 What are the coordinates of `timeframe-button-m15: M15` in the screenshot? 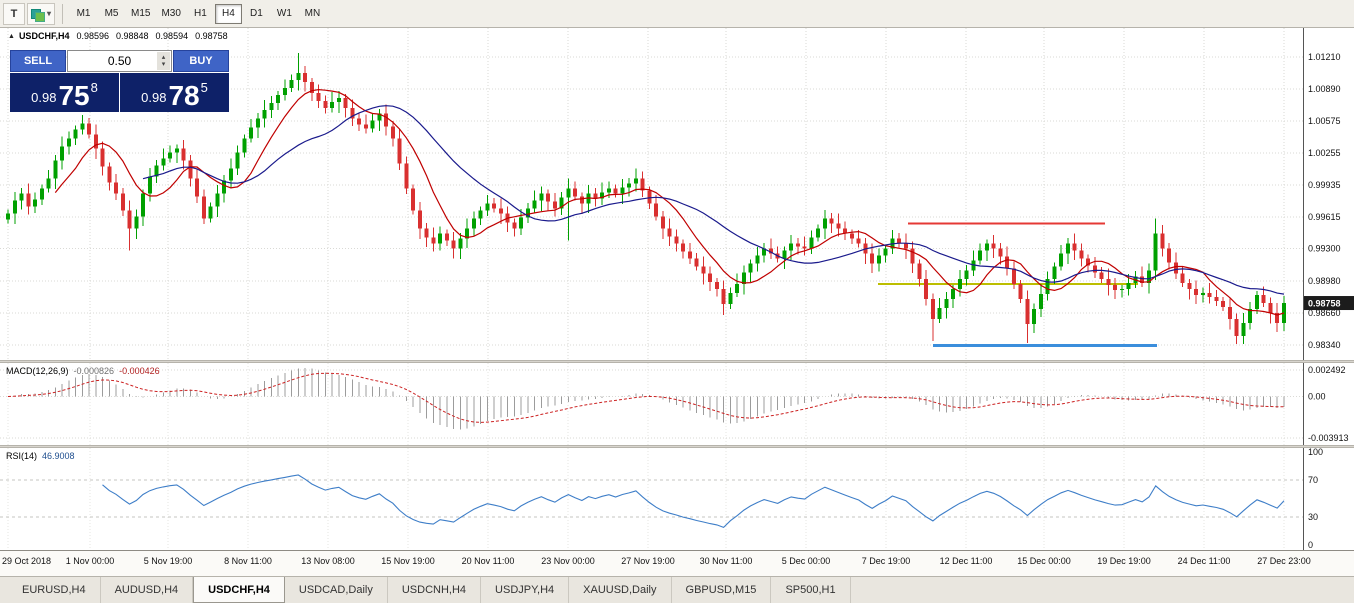 It's located at (140, 14).